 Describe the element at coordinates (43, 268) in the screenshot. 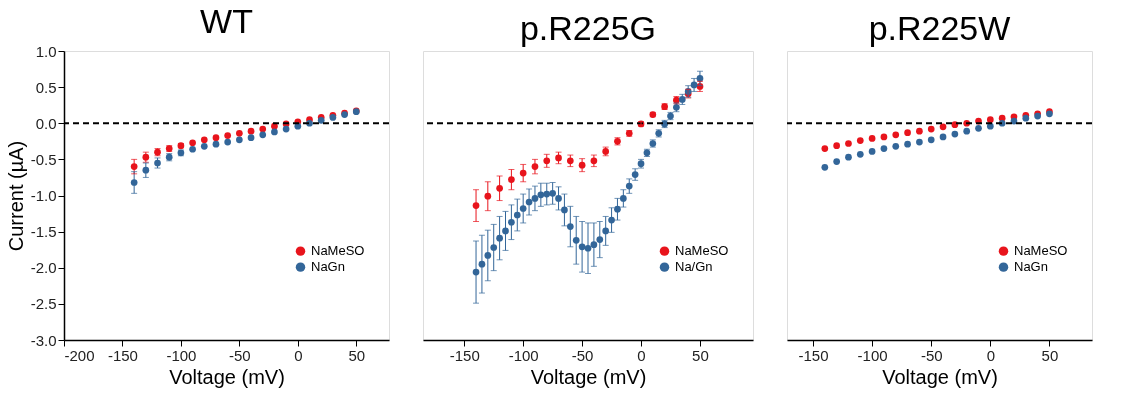

I see `y-tick-label: -2.0` at that location.